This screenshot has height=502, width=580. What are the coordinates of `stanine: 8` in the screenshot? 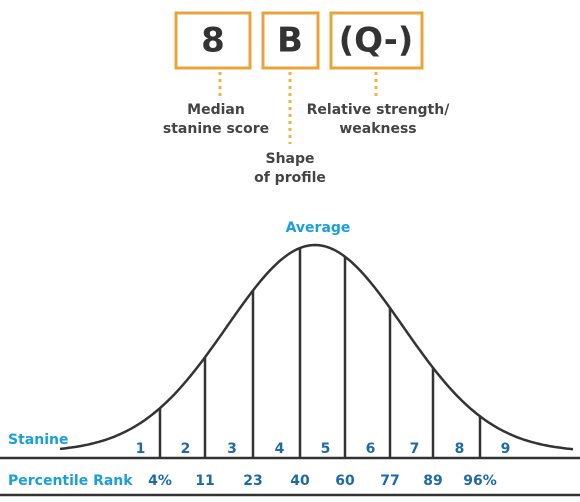 It's located at (460, 449).